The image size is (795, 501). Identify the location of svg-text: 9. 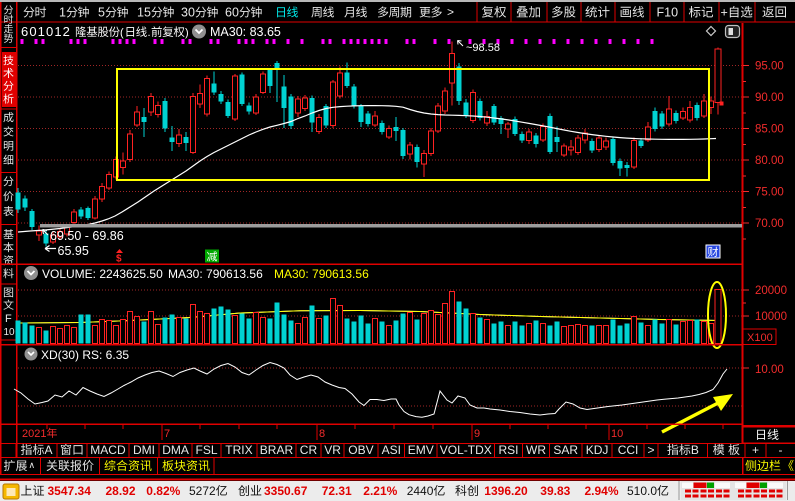
(477, 434).